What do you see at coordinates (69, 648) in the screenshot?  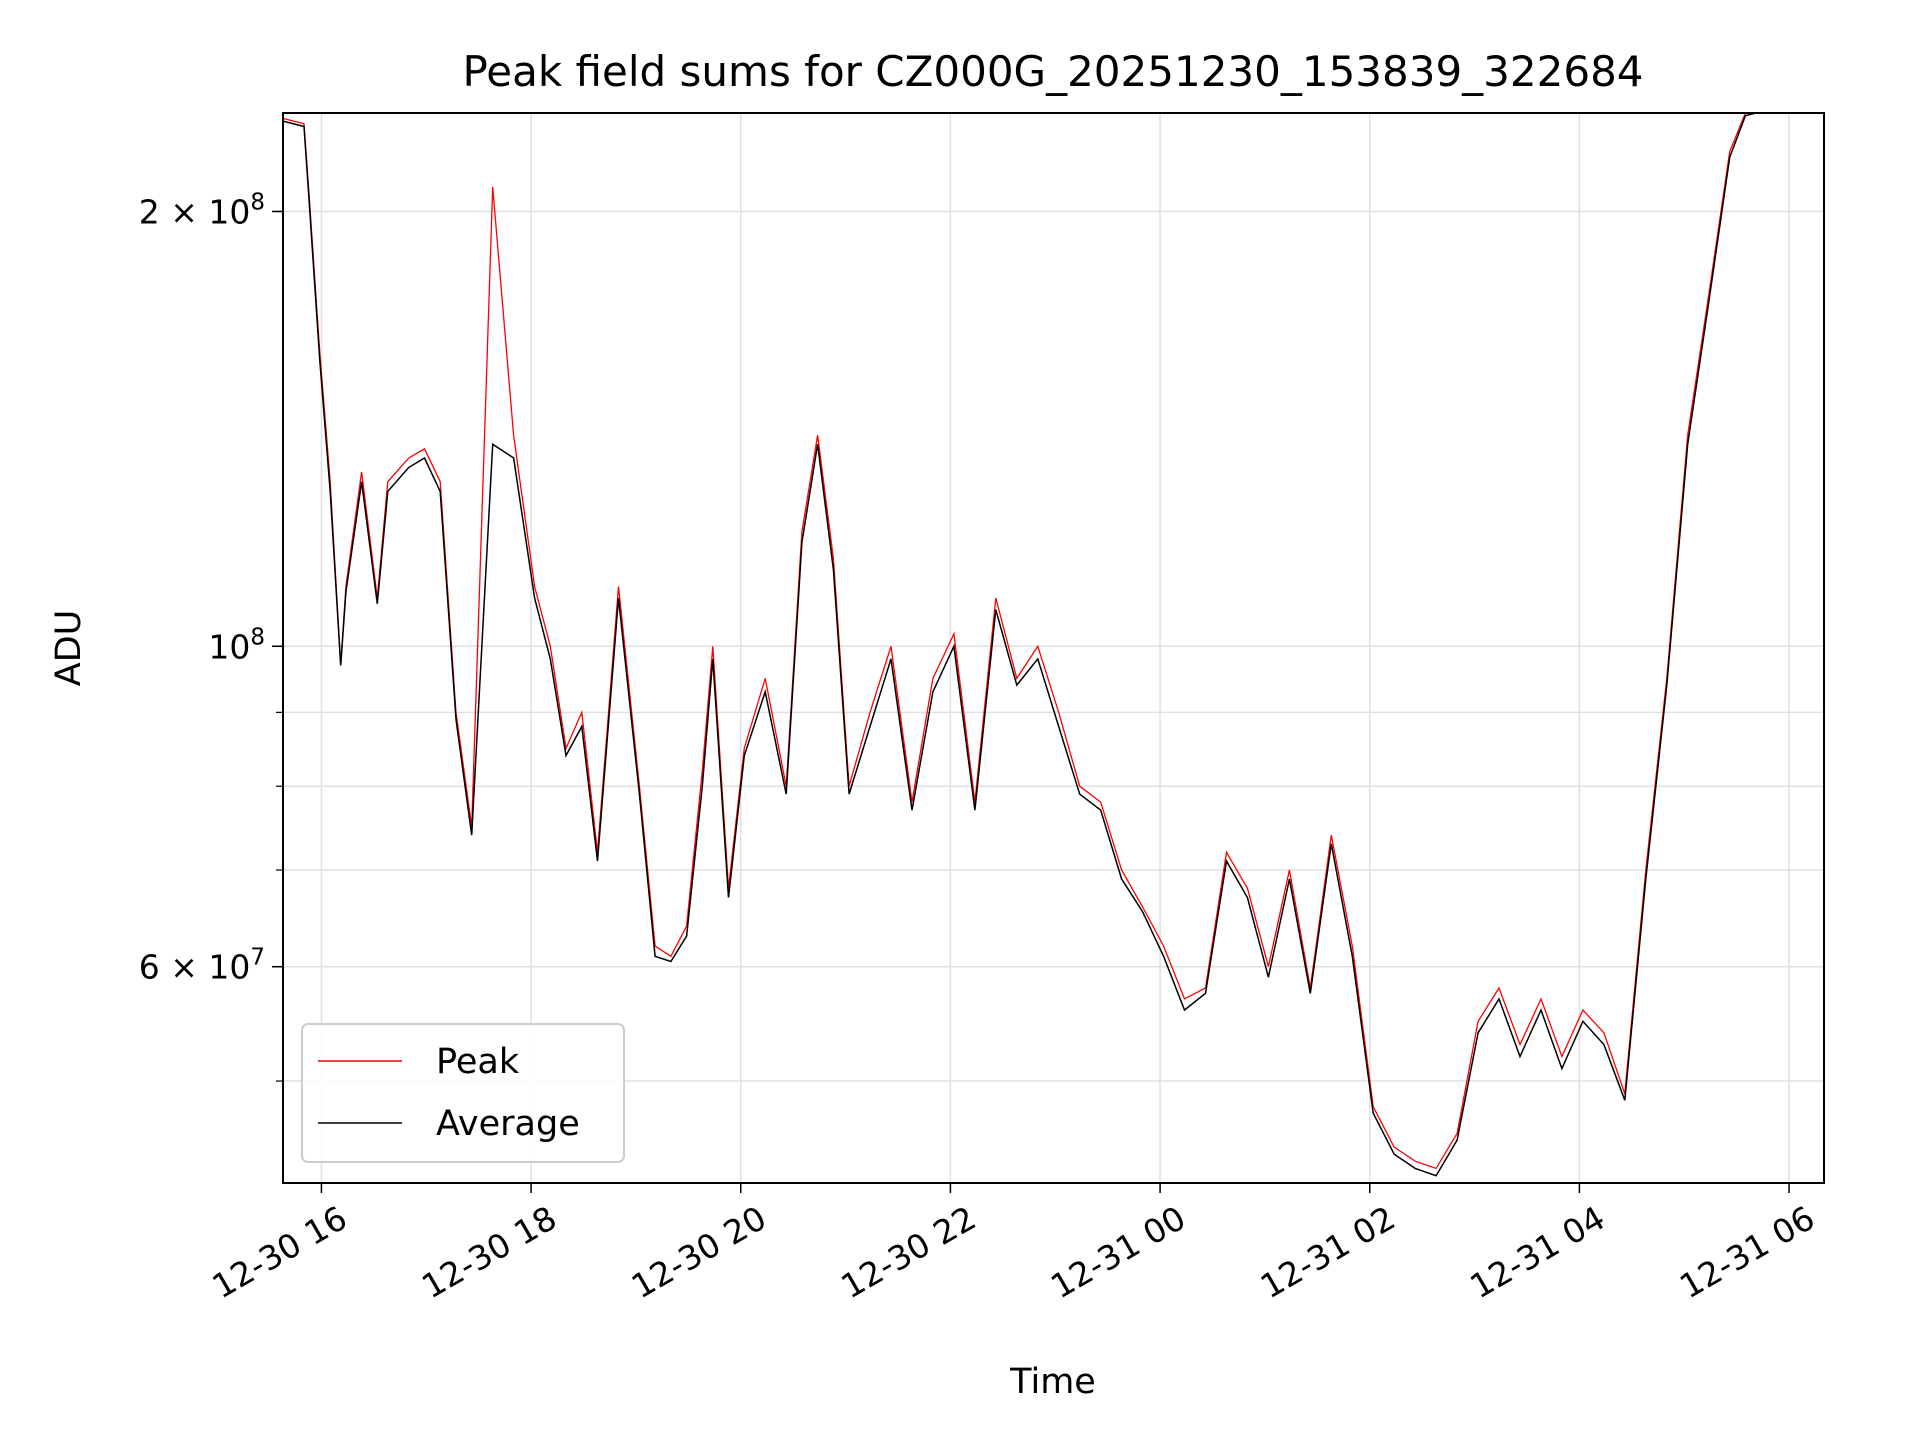 I see `y-axis-label: ADU` at bounding box center [69, 648].